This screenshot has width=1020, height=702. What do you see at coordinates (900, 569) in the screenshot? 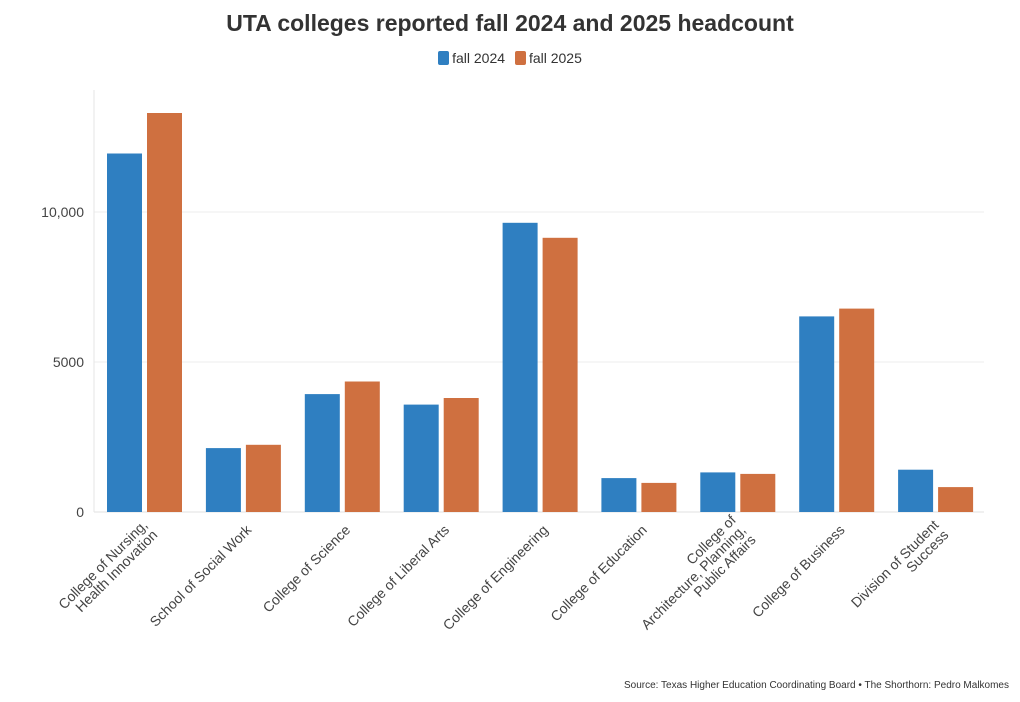
I see `x-category-label: Division of StudentSuccess` at bounding box center [900, 569].